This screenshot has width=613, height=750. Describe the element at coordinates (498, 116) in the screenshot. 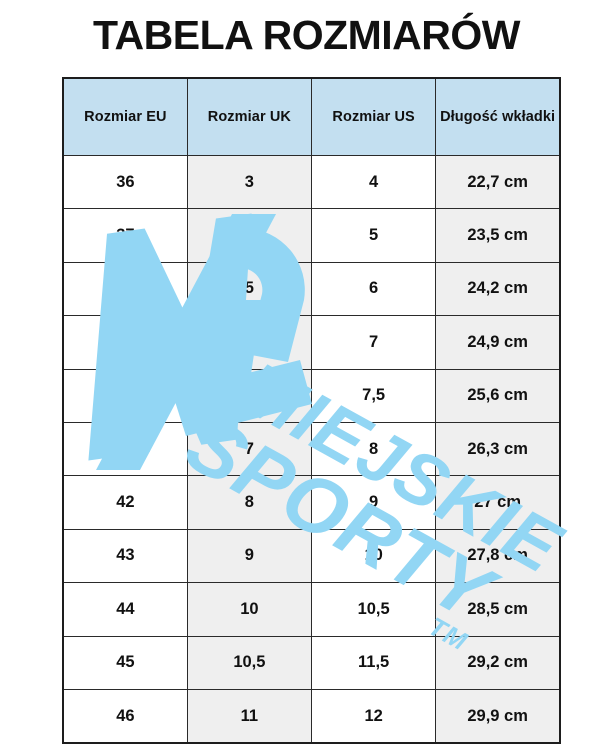

I see `column-header-insole: Długość wkładki` at that location.